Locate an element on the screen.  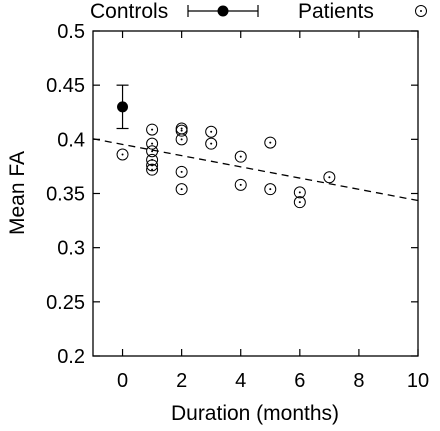
data-points is located at coordinates (226, 146).